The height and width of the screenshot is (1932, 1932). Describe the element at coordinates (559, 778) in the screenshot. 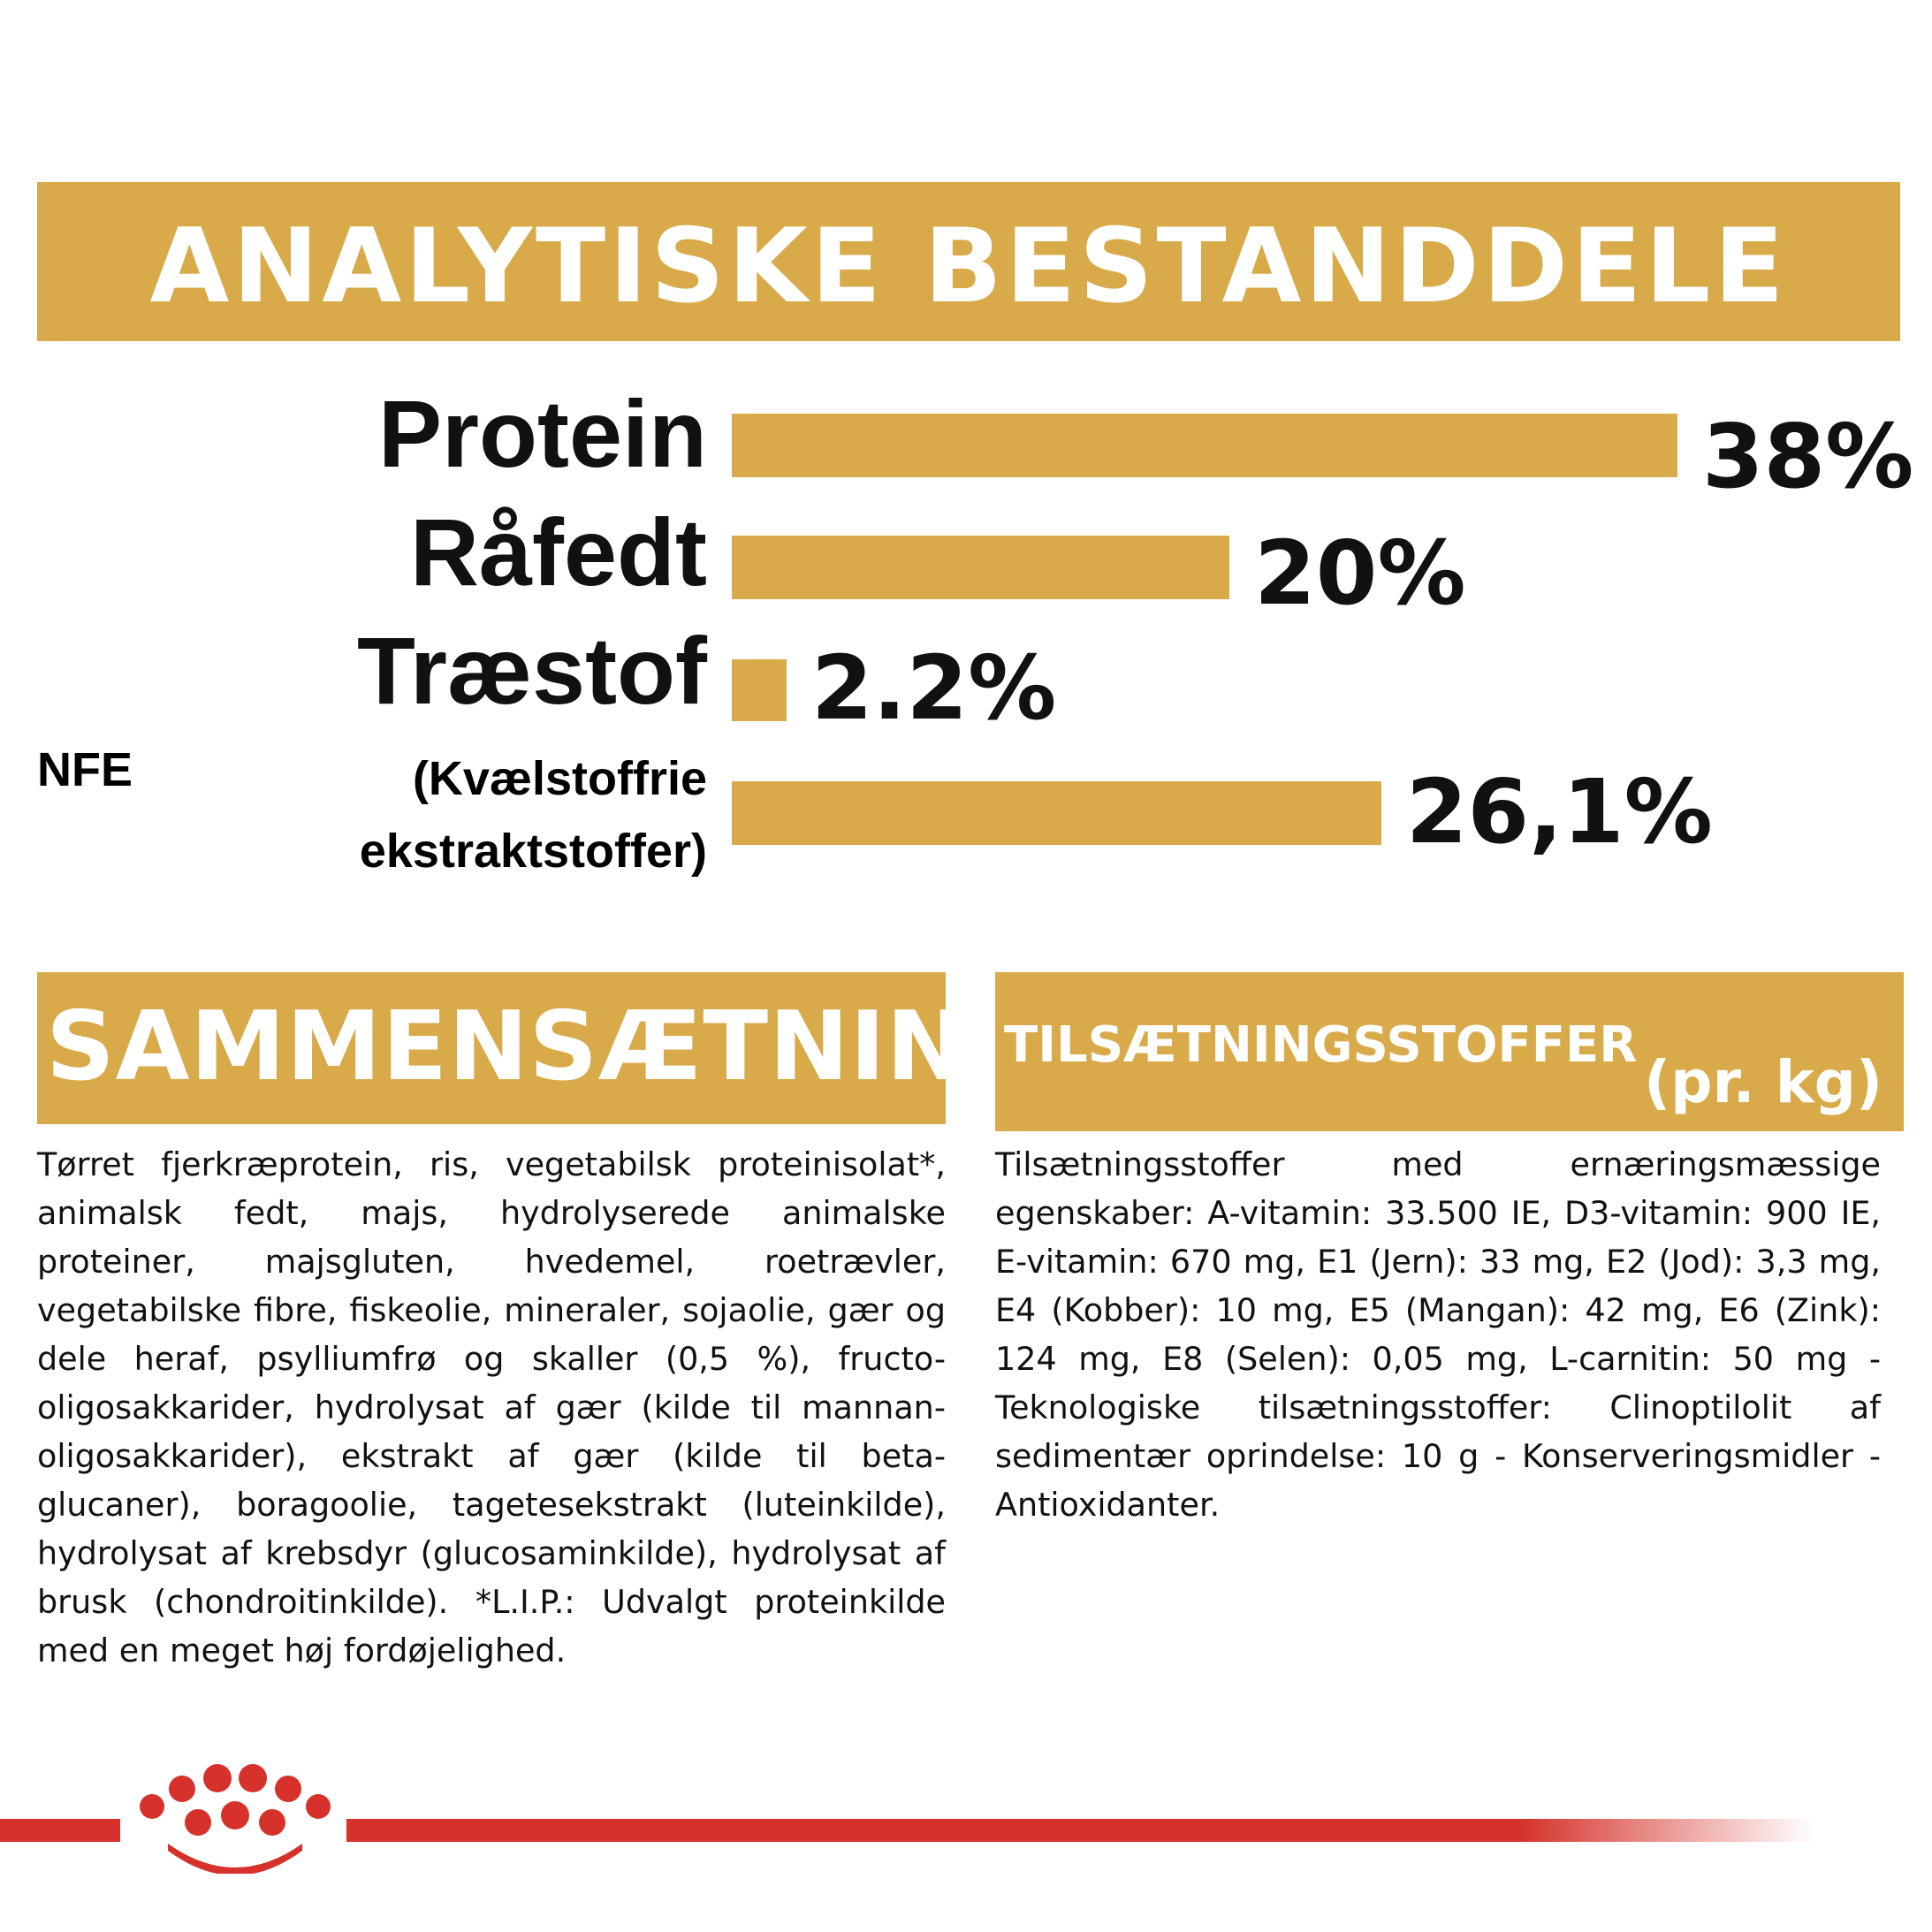

I see `nfe-label-line1: (Kvælstoffrie` at that location.